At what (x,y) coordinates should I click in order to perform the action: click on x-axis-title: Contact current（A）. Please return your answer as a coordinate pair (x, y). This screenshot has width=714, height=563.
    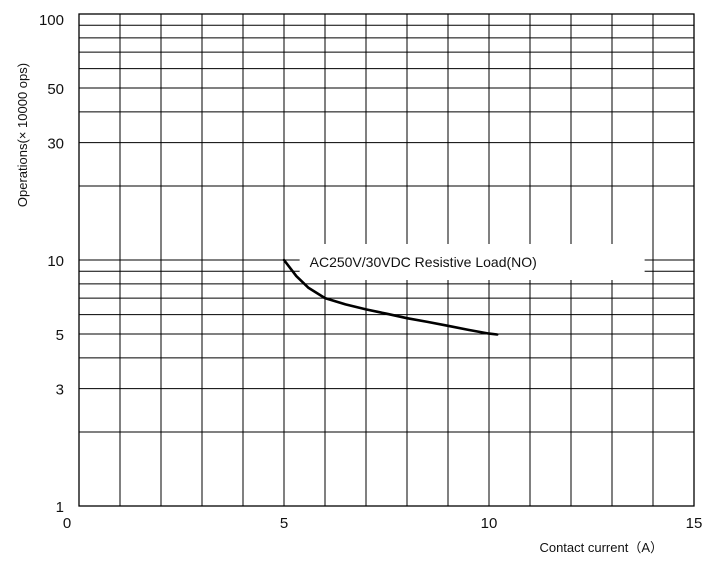
    Looking at the image, I should click on (601, 547).